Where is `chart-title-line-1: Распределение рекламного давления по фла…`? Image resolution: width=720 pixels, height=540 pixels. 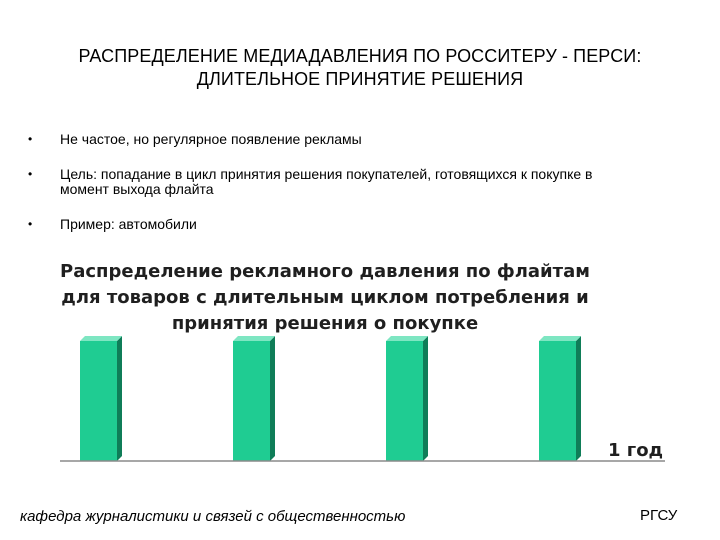
chart-title-line-1: Распределение рекламного давления по фла… is located at coordinates (325, 271).